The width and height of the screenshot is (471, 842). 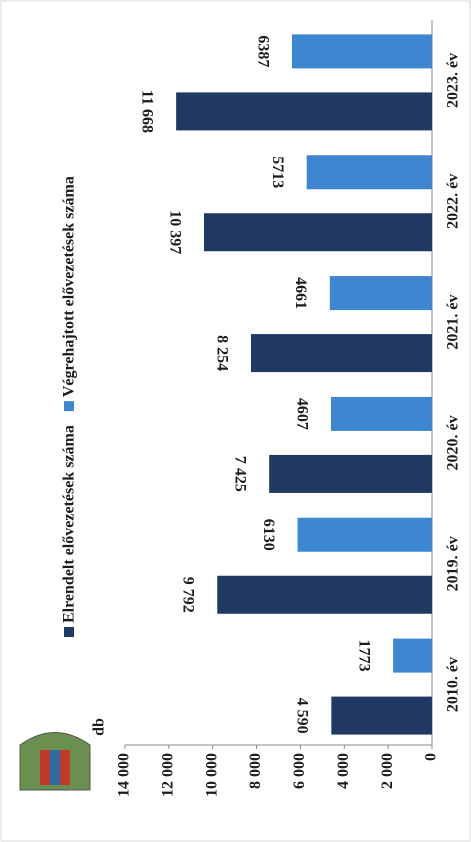 I want to click on data-label: 1773, so click(x=363, y=656).